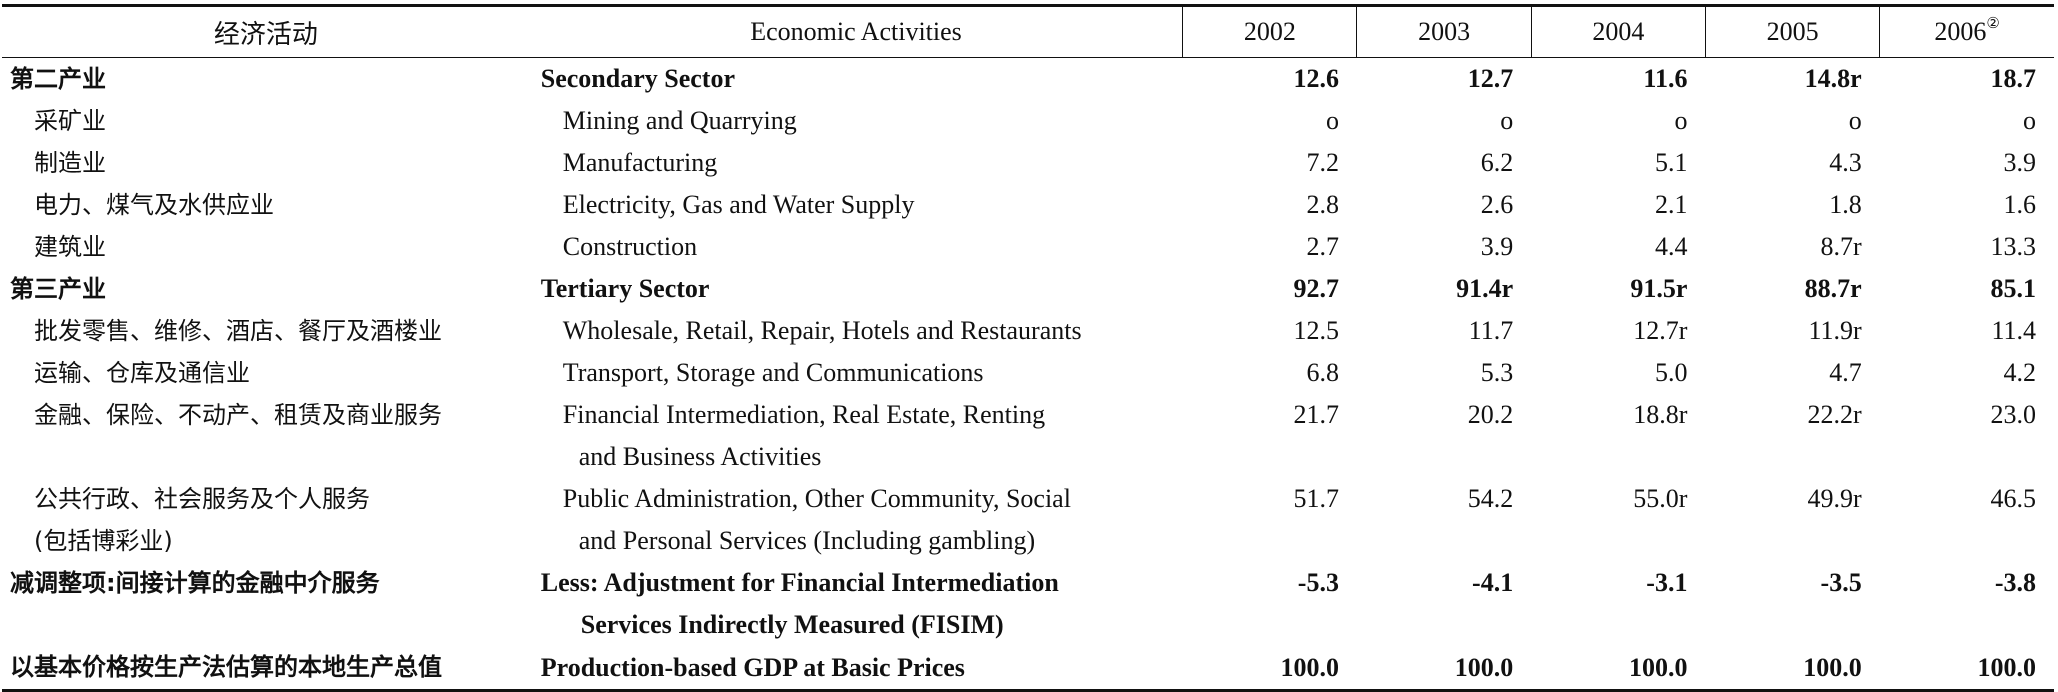 Image resolution: width=2058 pixels, height=692 pixels. I want to click on value-2005: 4.3, so click(1845, 162).